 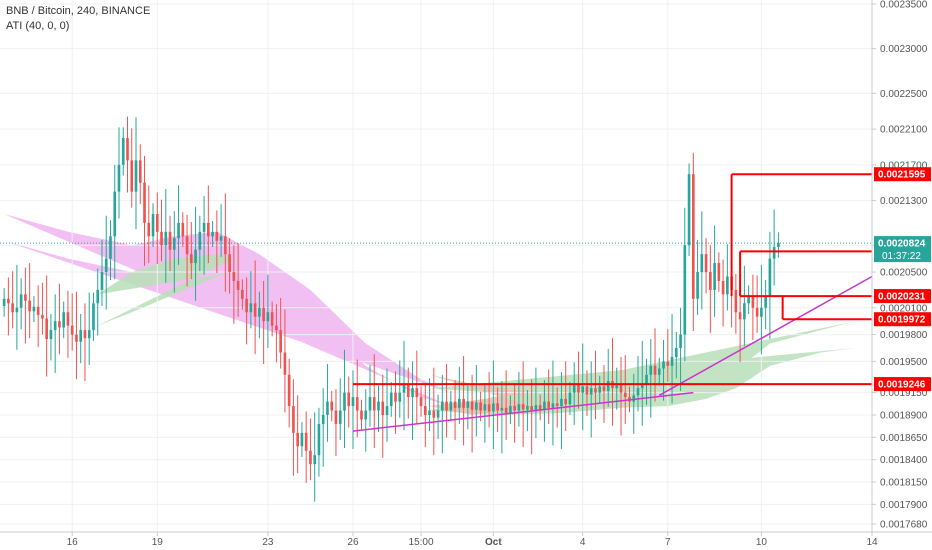 I want to click on time-tick-label: 10, so click(x=762, y=542).